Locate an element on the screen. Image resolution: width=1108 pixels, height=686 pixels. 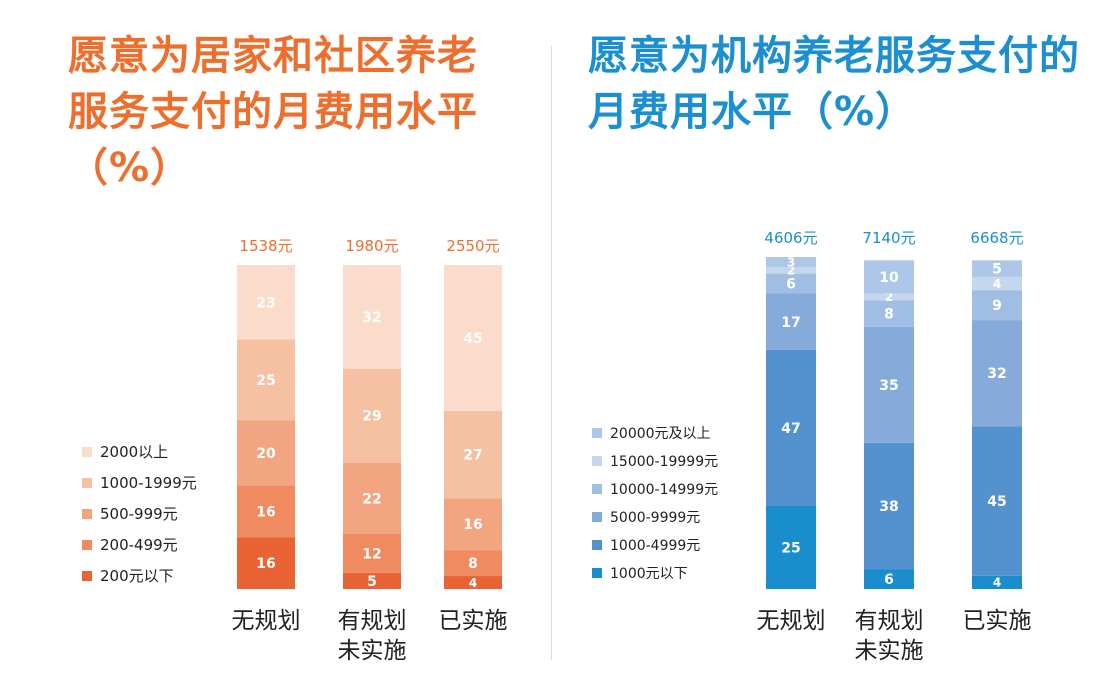
left-data-label: 32 is located at coordinates (371, 318).